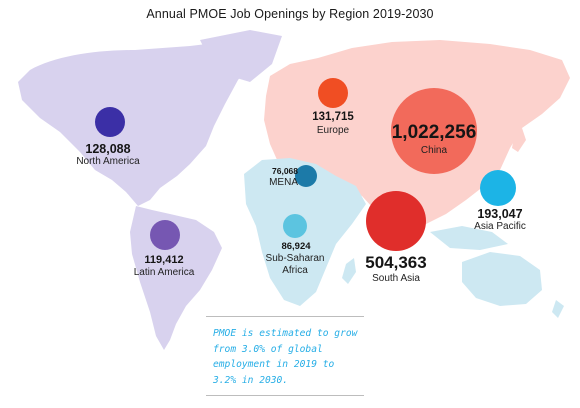 Image resolution: width=580 pixels, height=408 pixels. What do you see at coordinates (500, 226) in the screenshot?
I see `label-asia-pacific: Asia Pacific` at bounding box center [500, 226].